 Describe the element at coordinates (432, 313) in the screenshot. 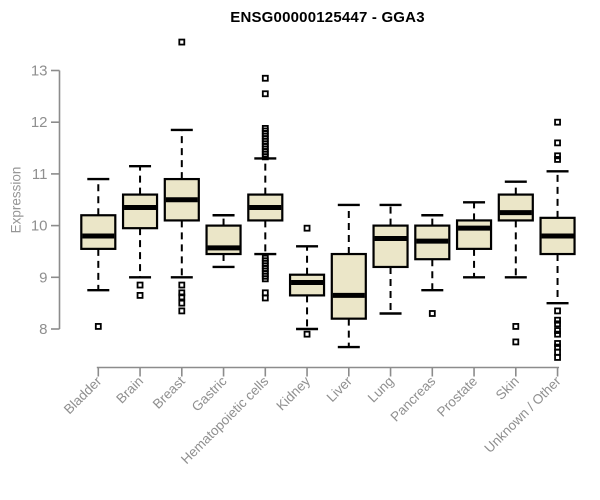

I see `outlier-point-pancreas` at that location.